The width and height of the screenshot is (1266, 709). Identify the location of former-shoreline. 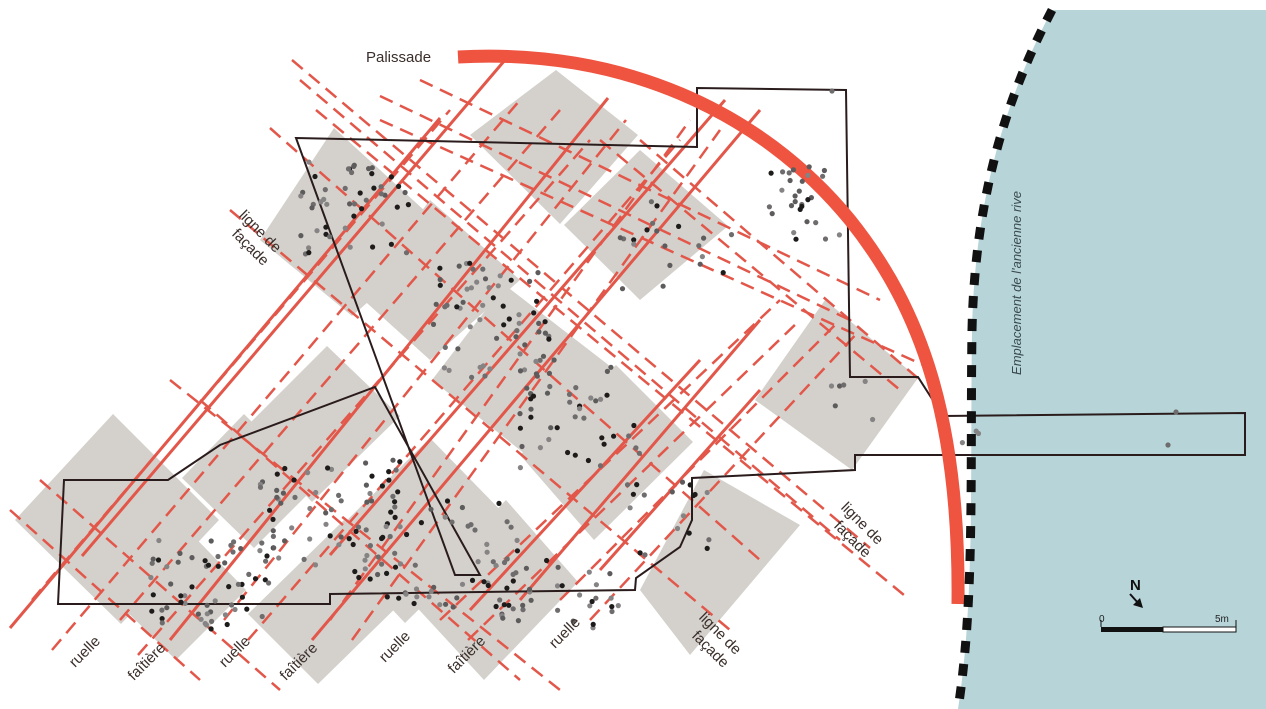
(1004, 358).